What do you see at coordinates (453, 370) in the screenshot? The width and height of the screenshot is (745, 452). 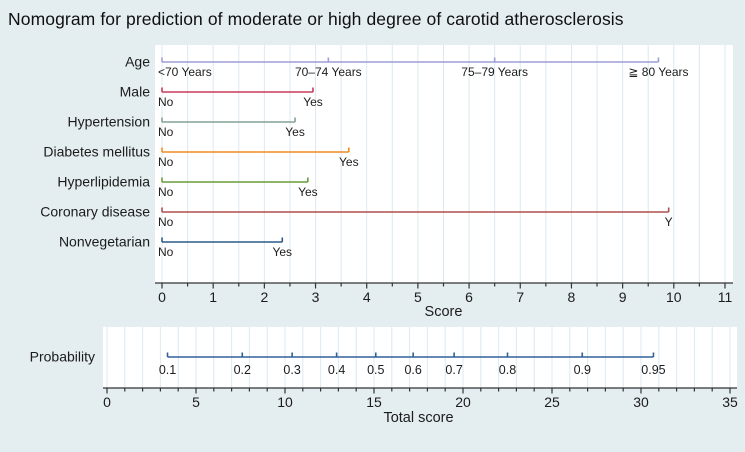 I see `row-point-label: 0.7` at bounding box center [453, 370].